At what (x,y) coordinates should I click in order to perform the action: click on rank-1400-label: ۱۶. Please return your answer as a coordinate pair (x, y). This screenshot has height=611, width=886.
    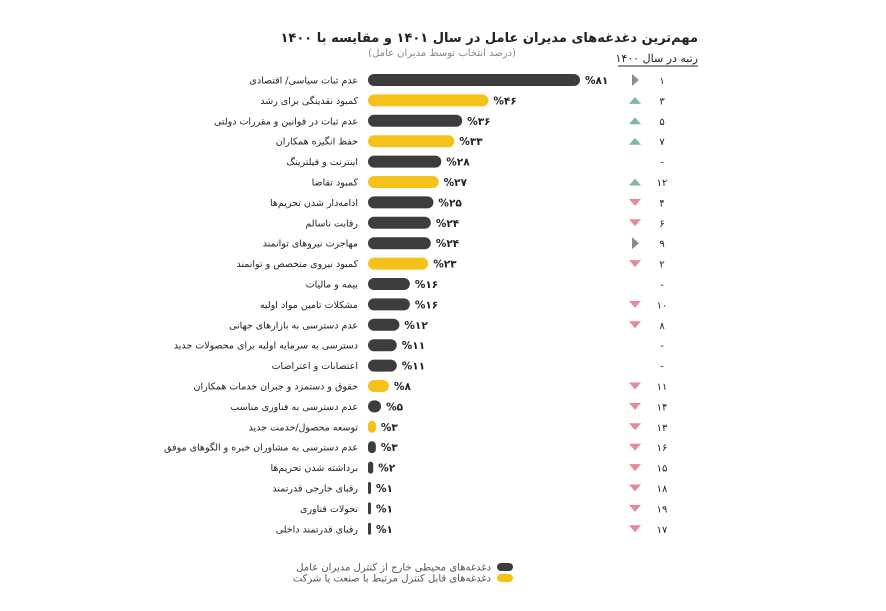
    Looking at the image, I should click on (662, 448).